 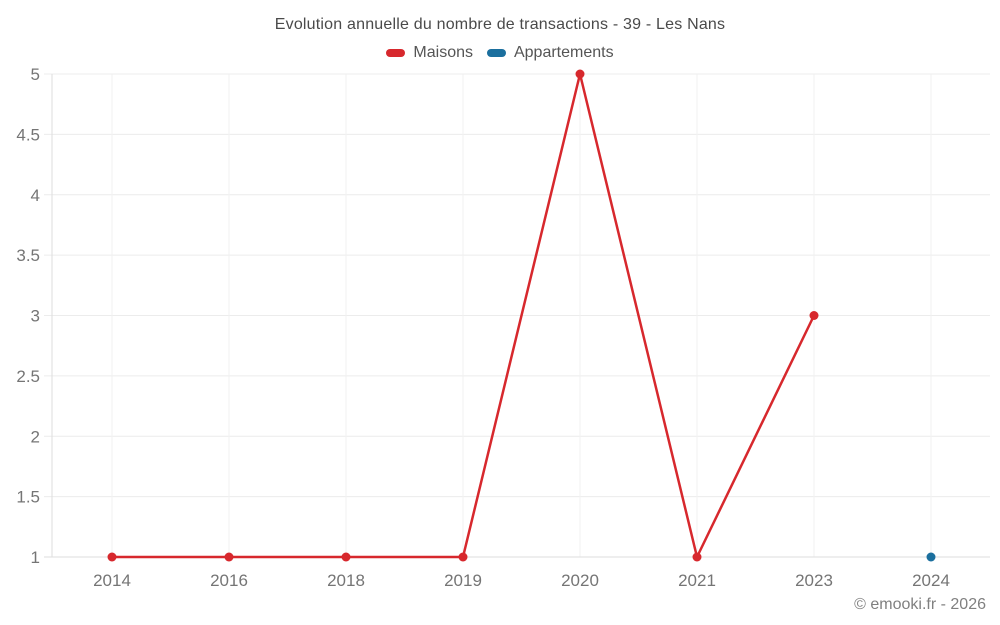 What do you see at coordinates (35, 74) in the screenshot?
I see `y-tick-label: 5` at bounding box center [35, 74].